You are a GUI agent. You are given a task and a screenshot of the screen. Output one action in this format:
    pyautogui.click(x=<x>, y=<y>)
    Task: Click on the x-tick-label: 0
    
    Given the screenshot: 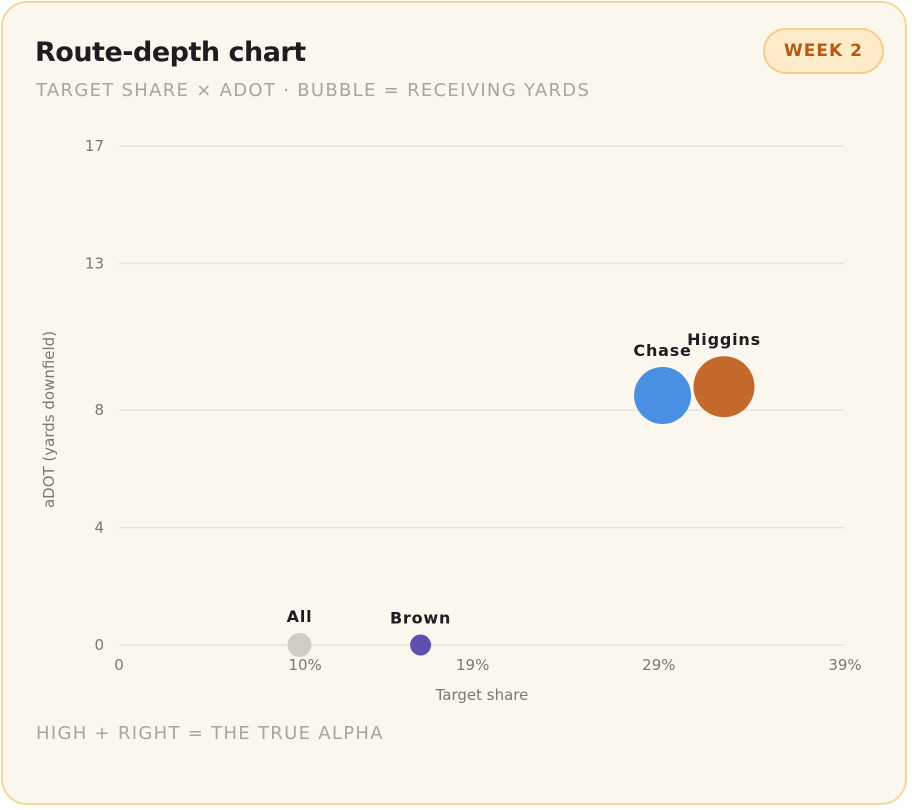 What is the action you would take?
    pyautogui.click(x=119, y=665)
    